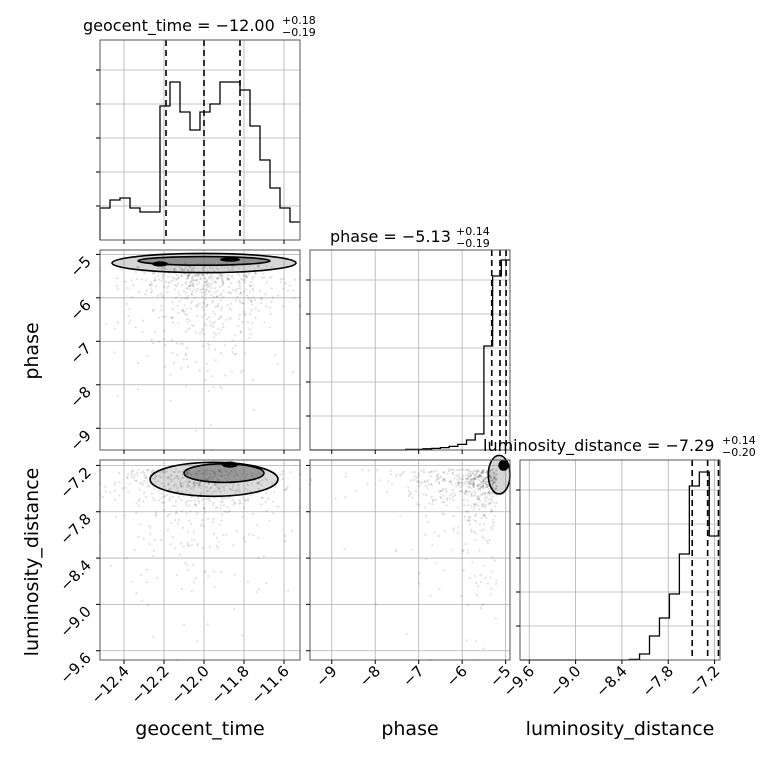  What do you see at coordinates (200, 350) in the screenshot?
I see `panel-frame` at bounding box center [200, 350].